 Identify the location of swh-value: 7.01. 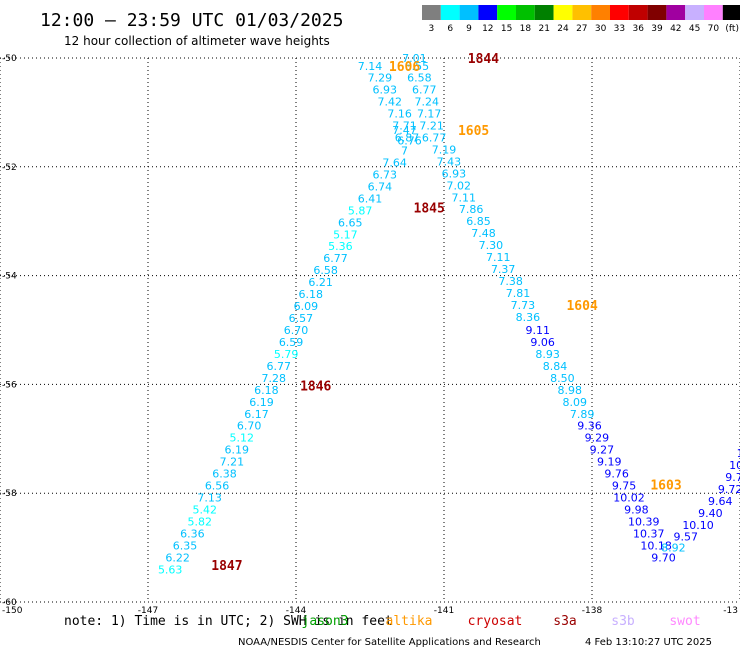
(414, 58).